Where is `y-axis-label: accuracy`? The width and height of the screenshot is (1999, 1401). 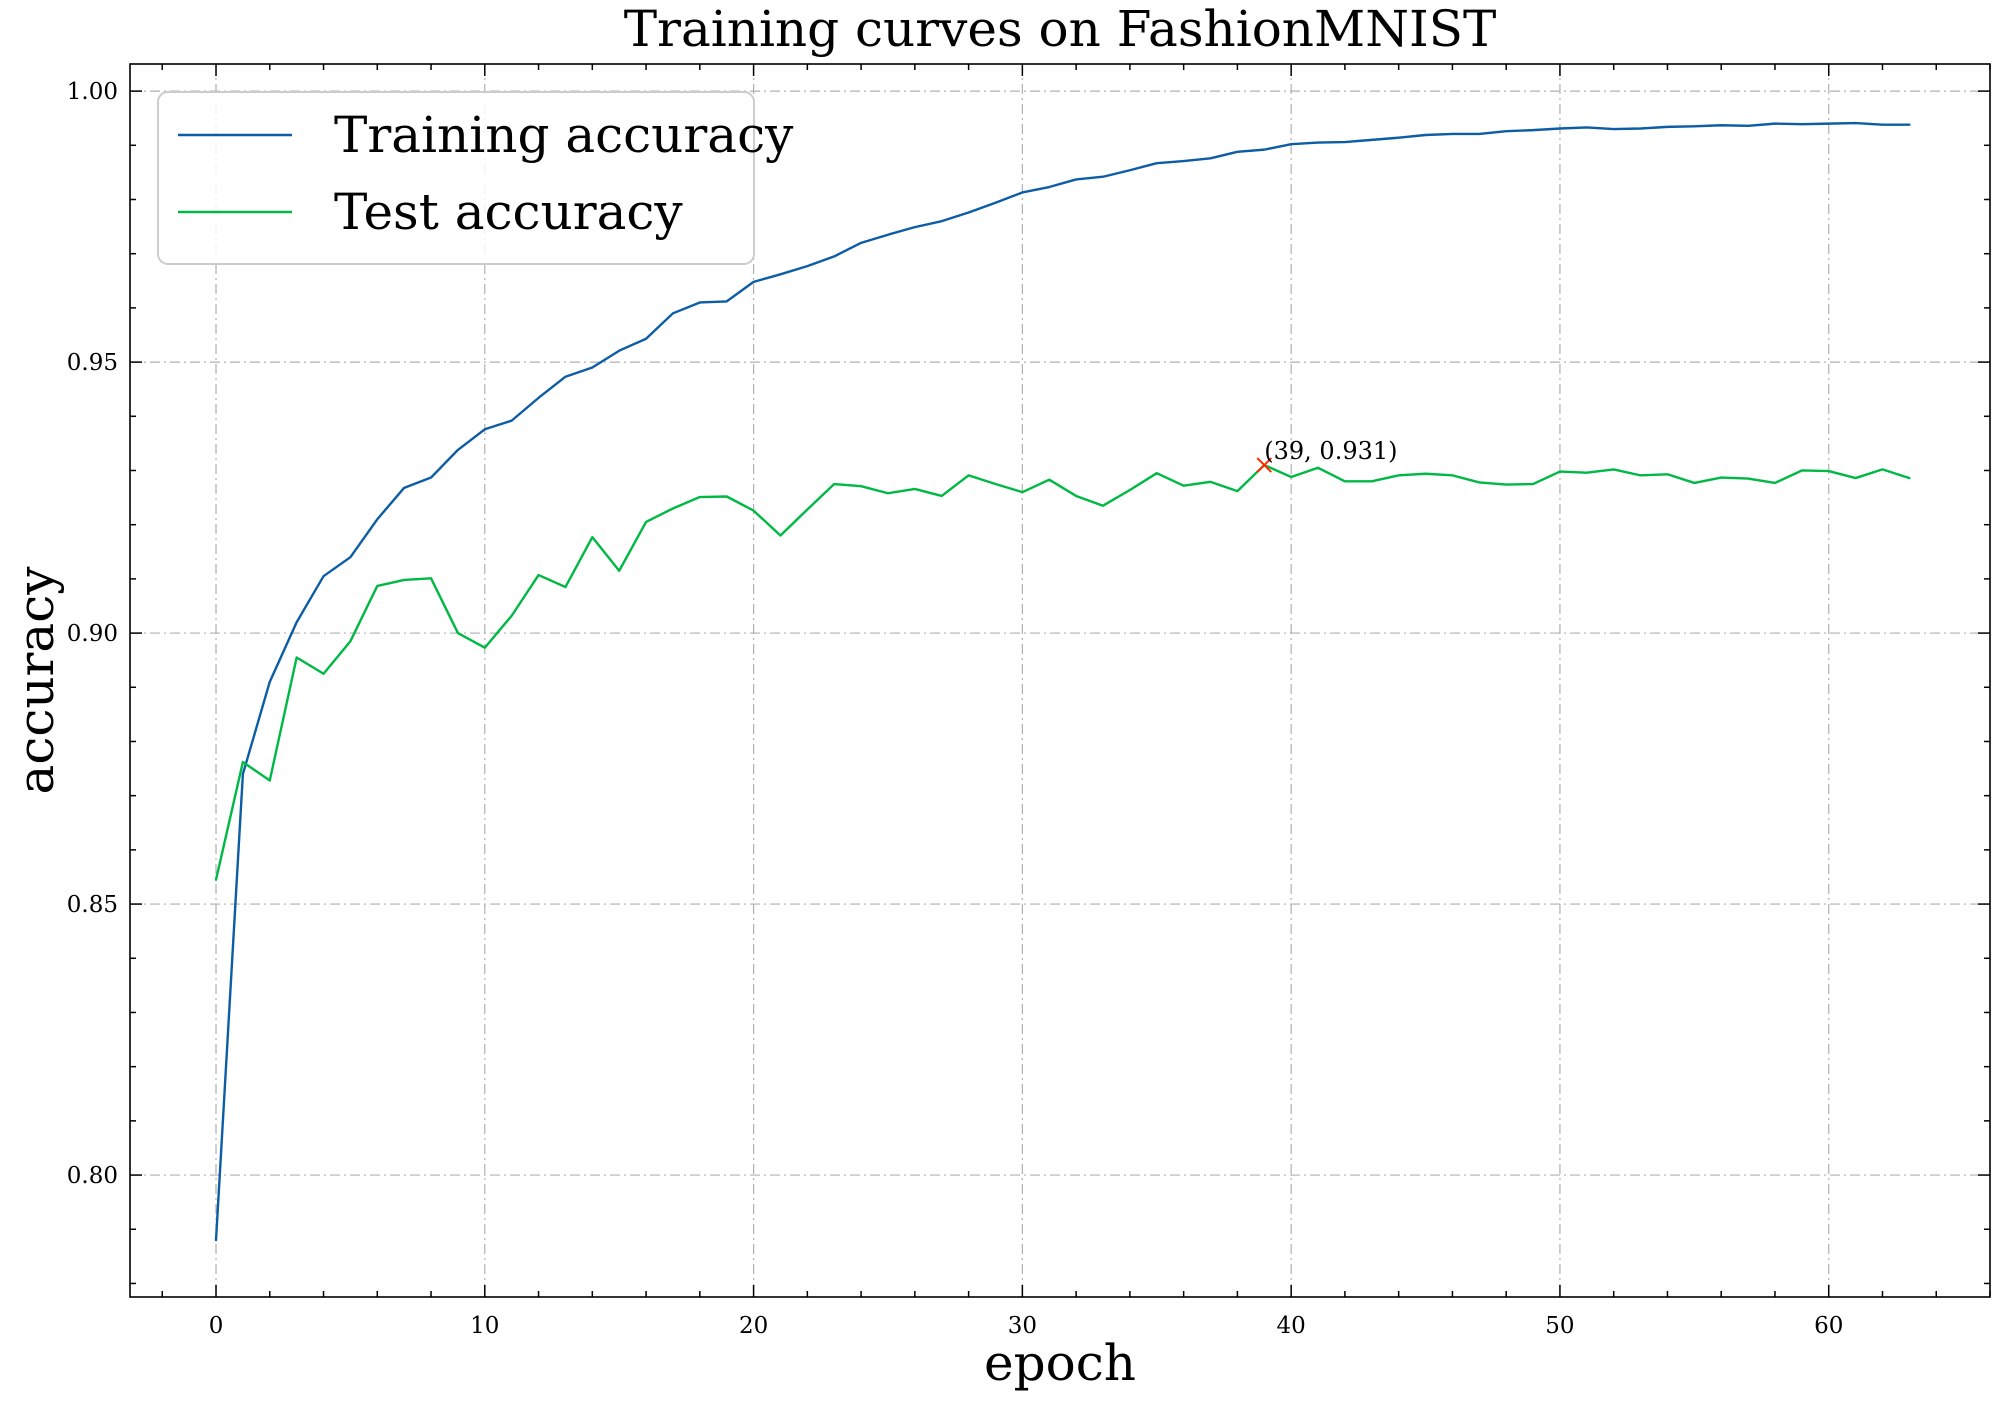 y-axis-label: accuracy is located at coordinates (36, 680).